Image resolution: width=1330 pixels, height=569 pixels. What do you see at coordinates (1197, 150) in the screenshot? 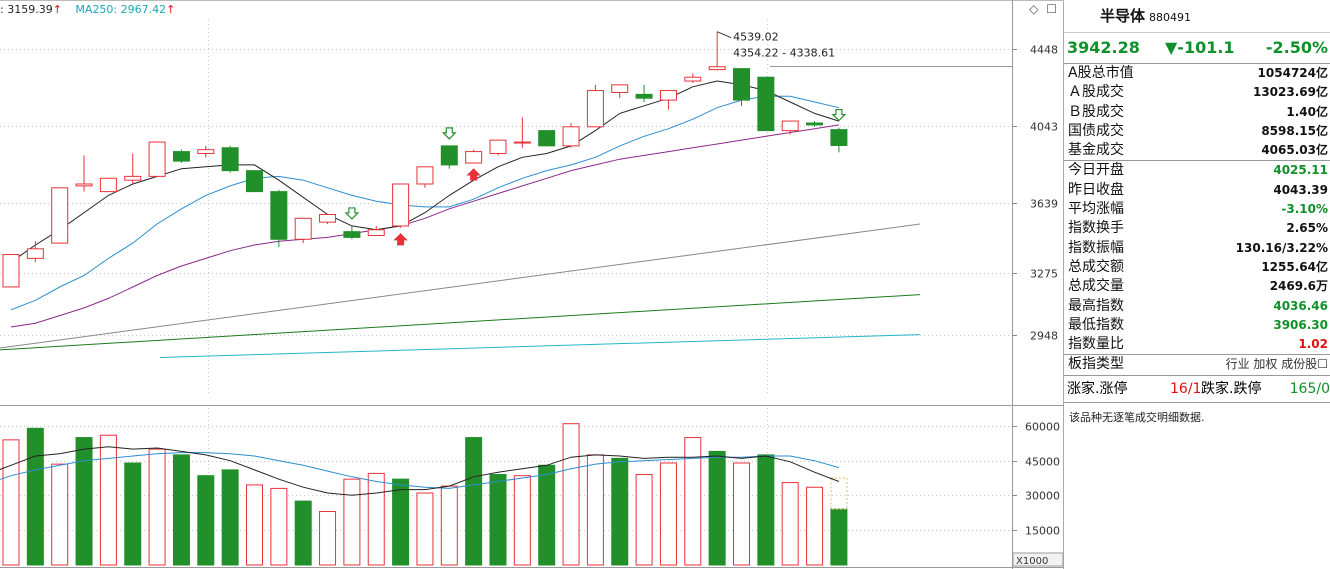
I see `stat-row: 基金成交 4065.03亿` at bounding box center [1197, 150].